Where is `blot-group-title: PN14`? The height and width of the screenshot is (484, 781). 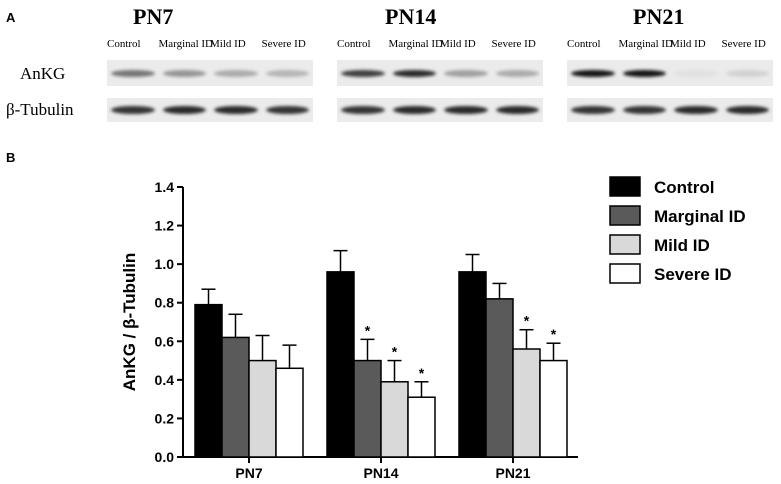
blot-group-title: PN14 is located at coordinates (411, 16).